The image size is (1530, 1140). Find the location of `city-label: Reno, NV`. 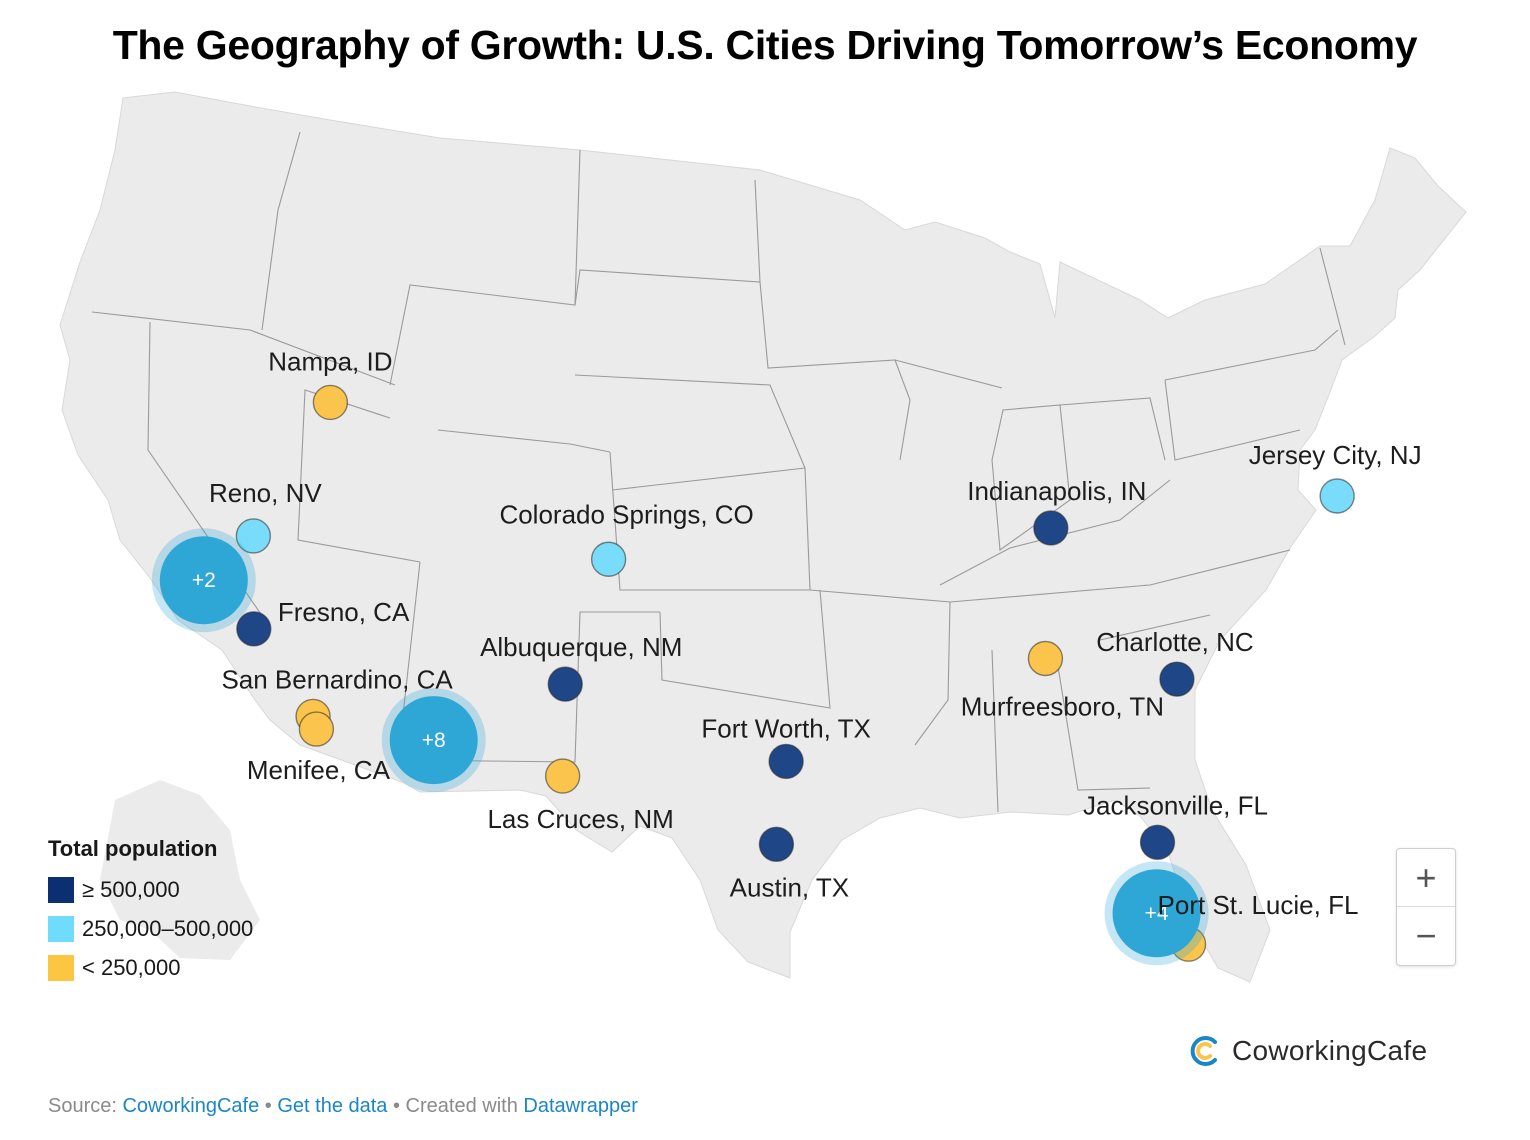

city-label: Reno, NV is located at coordinates (265, 493).